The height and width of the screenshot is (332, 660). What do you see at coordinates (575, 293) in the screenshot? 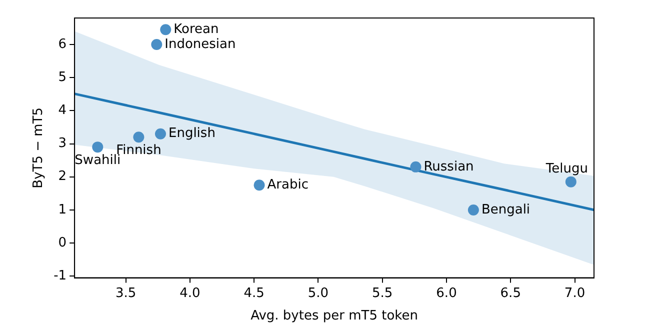
I see `x-tick-label: 7.0` at bounding box center [575, 293].